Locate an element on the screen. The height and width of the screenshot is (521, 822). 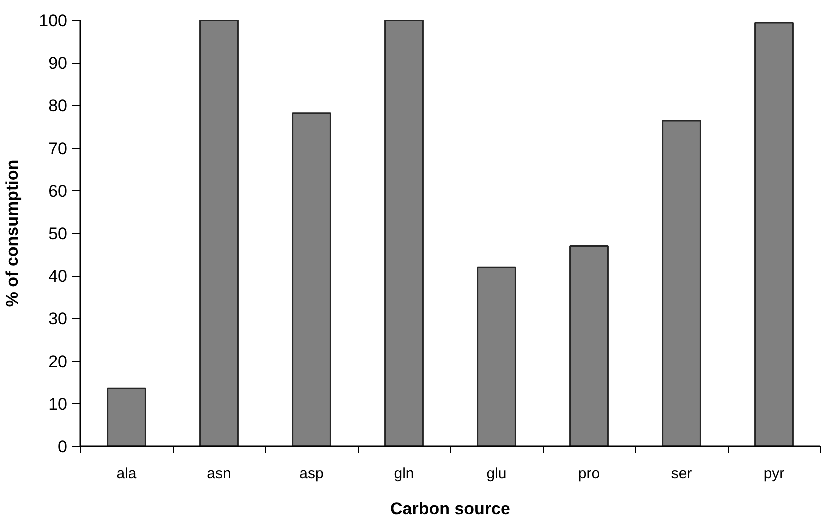
y-axis-title: % of consumption is located at coordinates (12, 234).